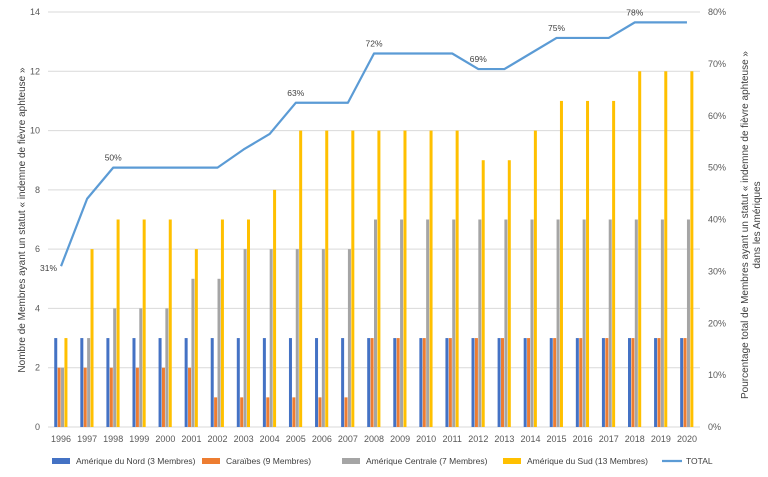 This screenshot has width=768, height=477. Describe the element at coordinates (478, 59) in the screenshot. I see `data-label: 69%` at that location.